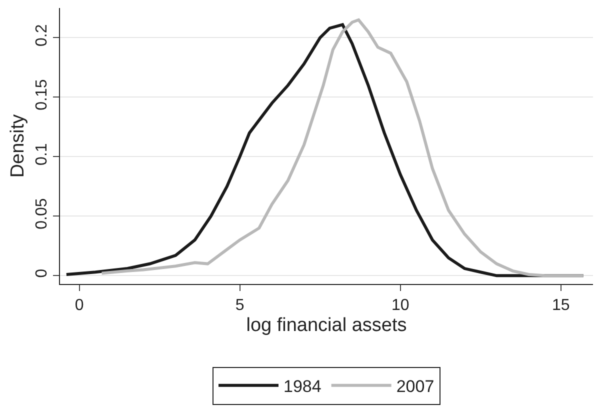 This screenshot has width=608, height=413. I want to click on x-tick-label: 0, so click(79, 305).